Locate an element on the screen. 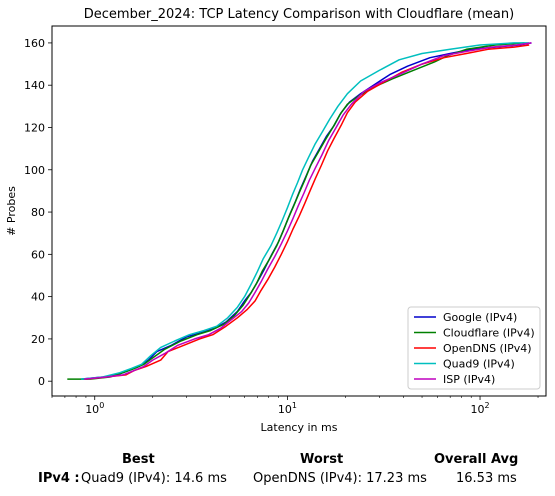  y-tick-label: 140 is located at coordinates (34, 85).